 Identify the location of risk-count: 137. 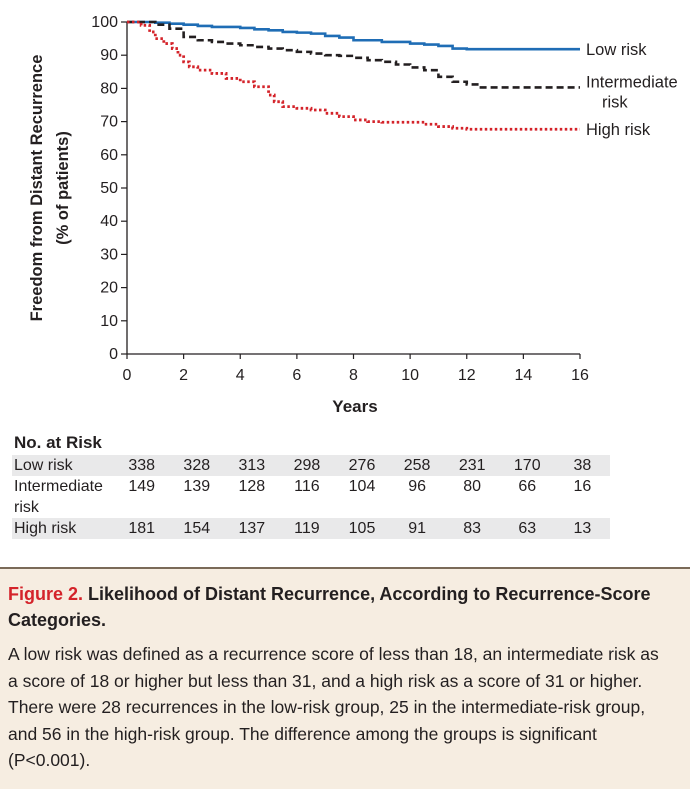
(252, 528).